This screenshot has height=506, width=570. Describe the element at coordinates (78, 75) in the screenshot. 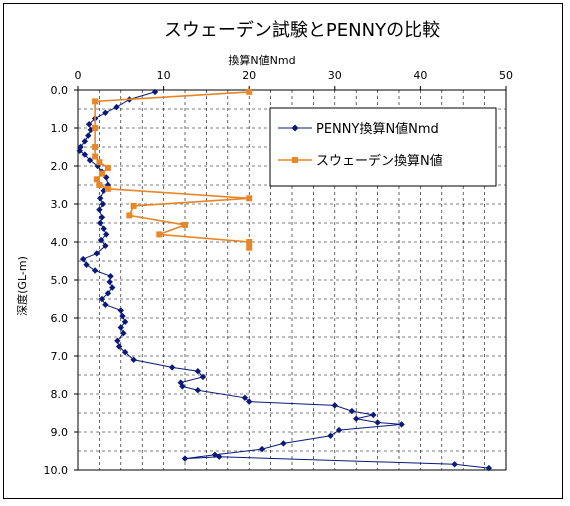

I see `x-tick-label: 0` at that location.